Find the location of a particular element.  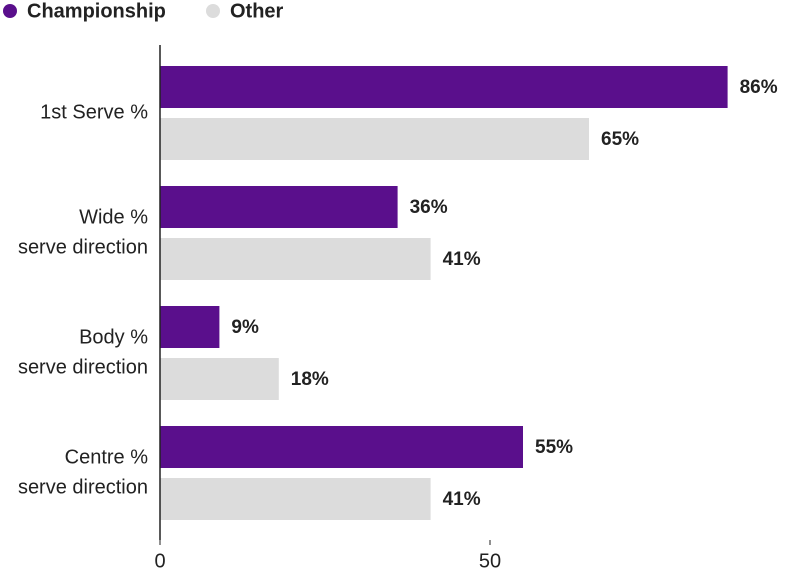

x-tick-label: 0 is located at coordinates (159, 561).